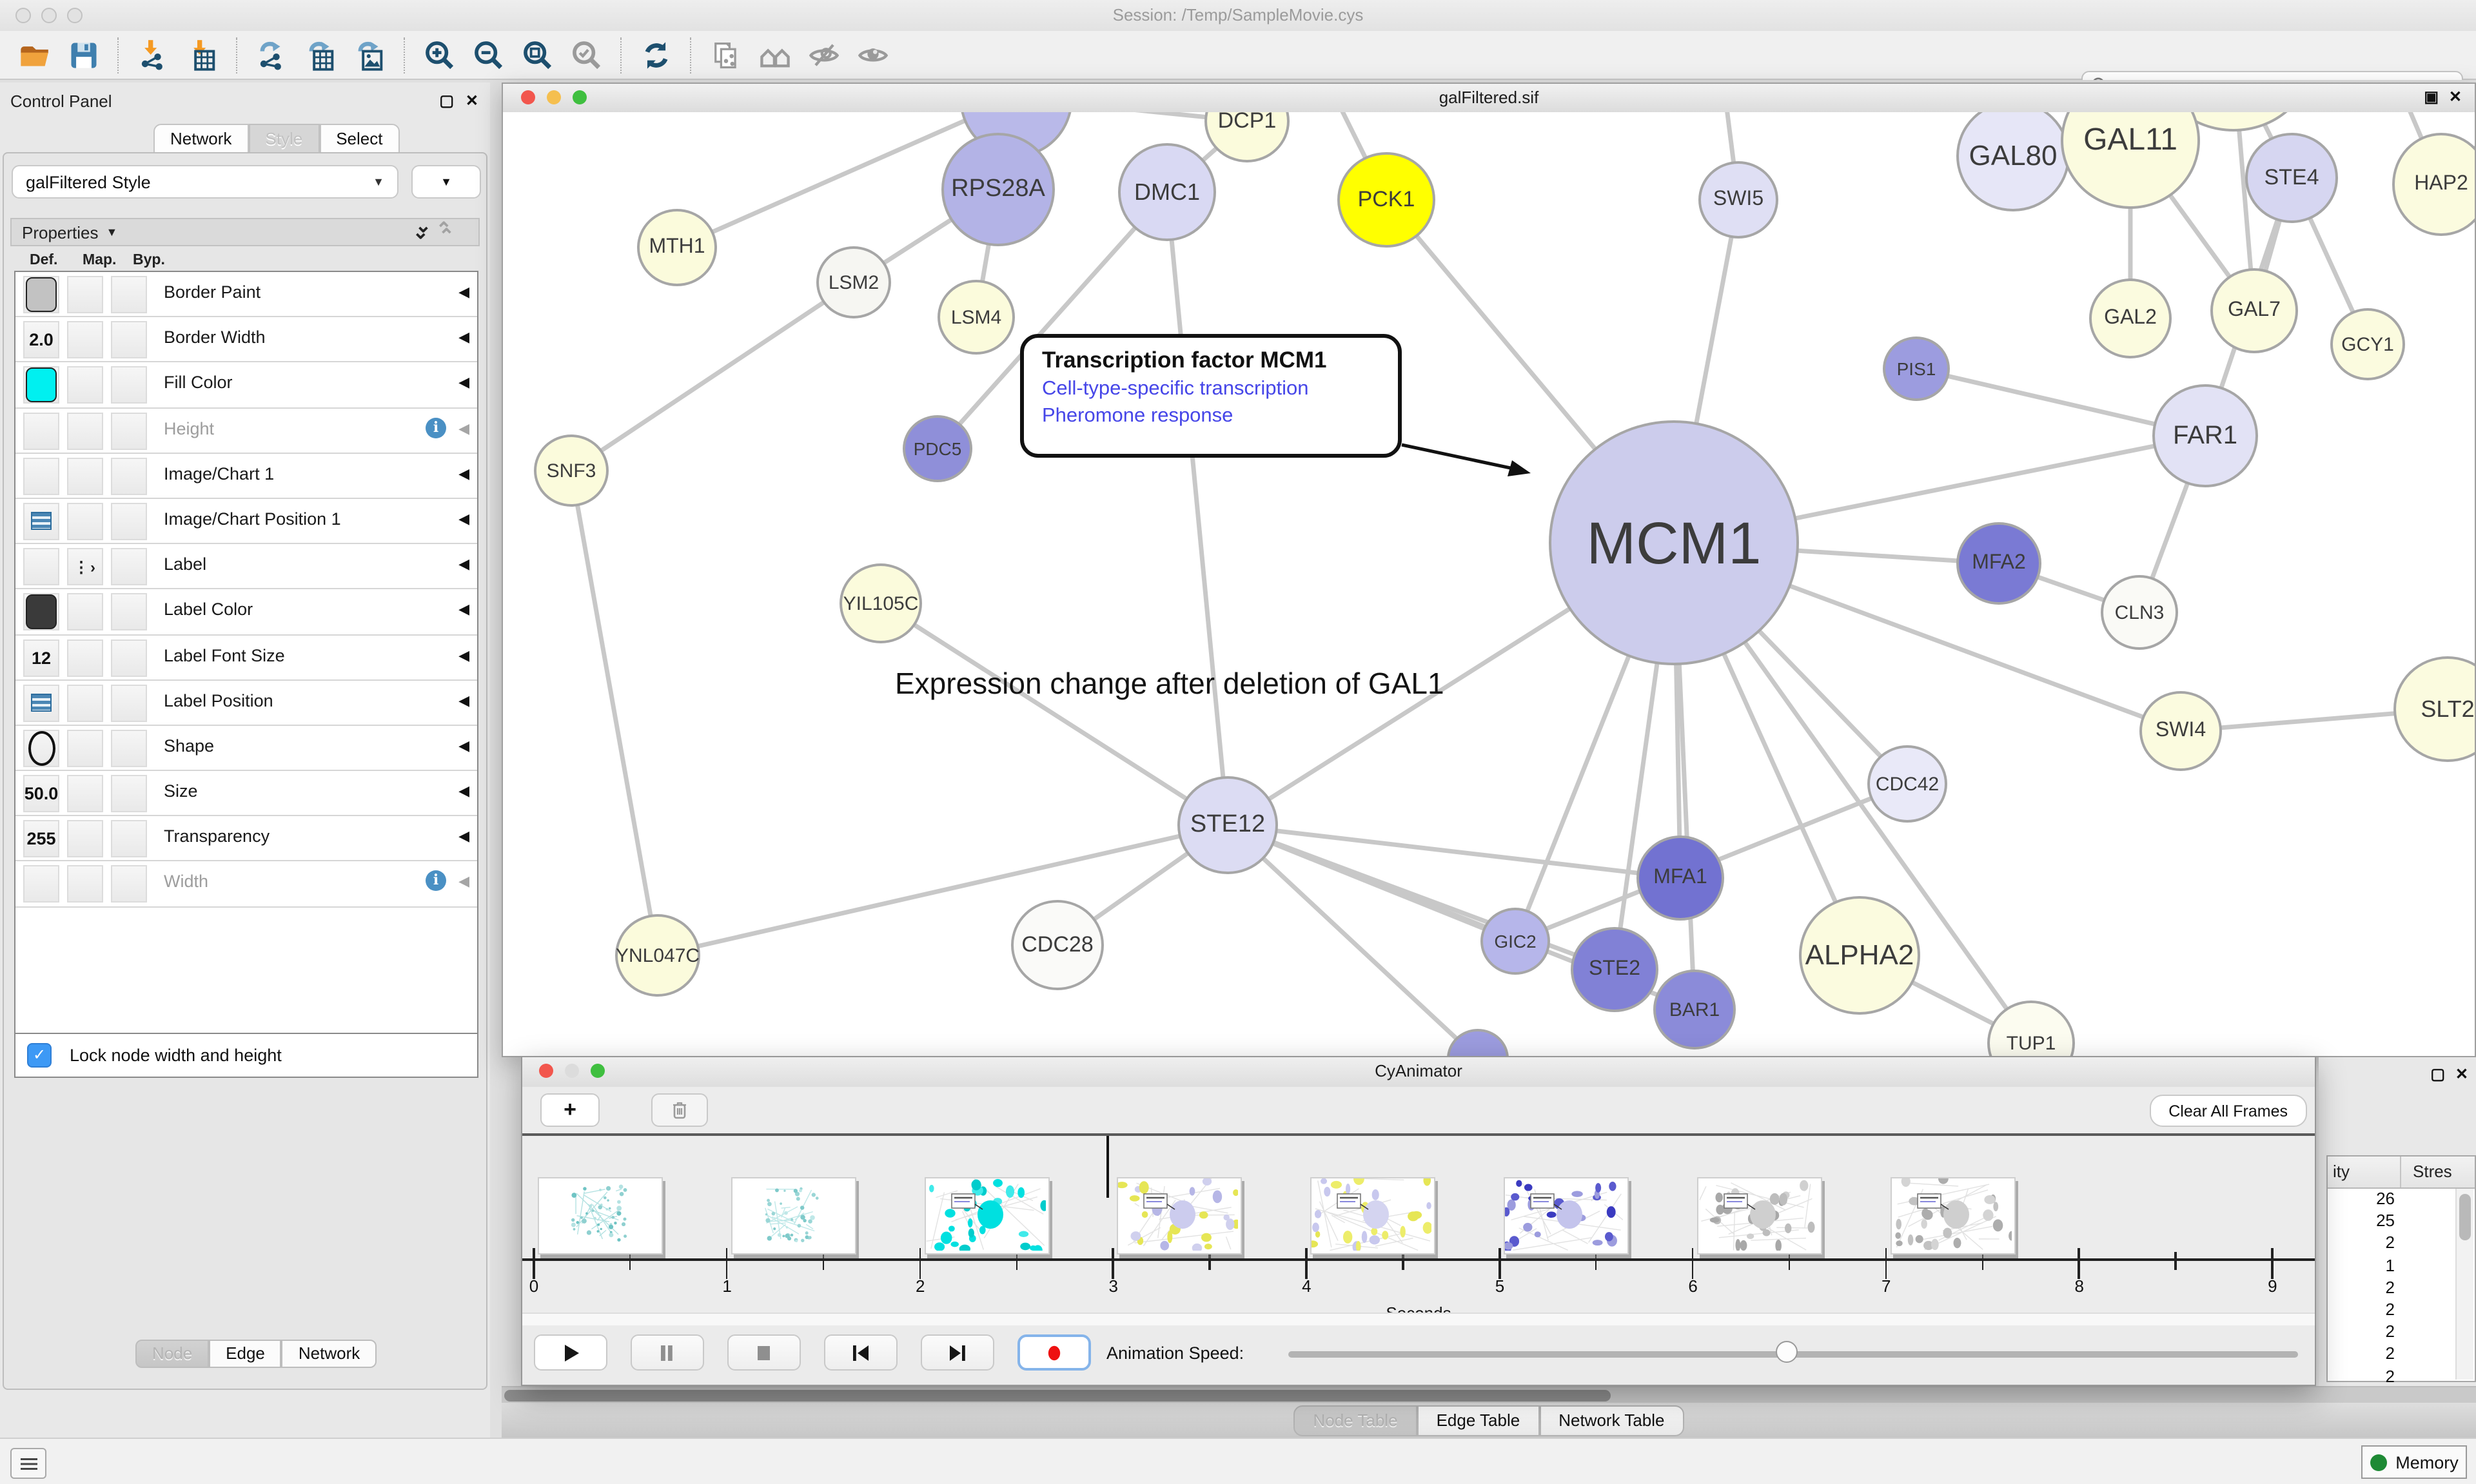 The height and width of the screenshot is (1484, 2476). What do you see at coordinates (370, 54) in the screenshot?
I see `export-image-button` at bounding box center [370, 54].